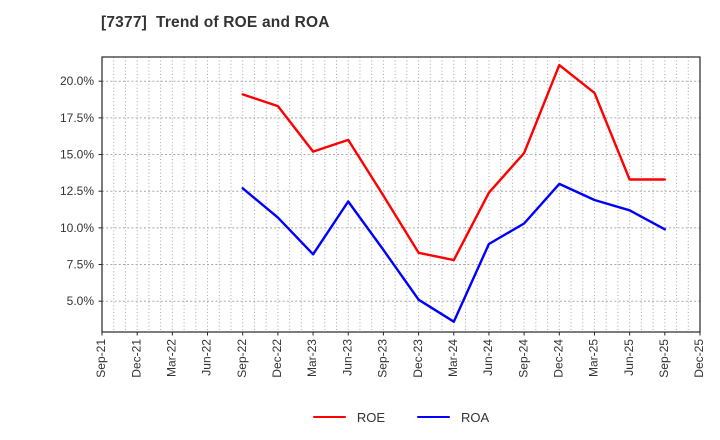 This screenshot has width=720, height=440. I want to click on legend-item-roe: ROE, so click(348, 417).